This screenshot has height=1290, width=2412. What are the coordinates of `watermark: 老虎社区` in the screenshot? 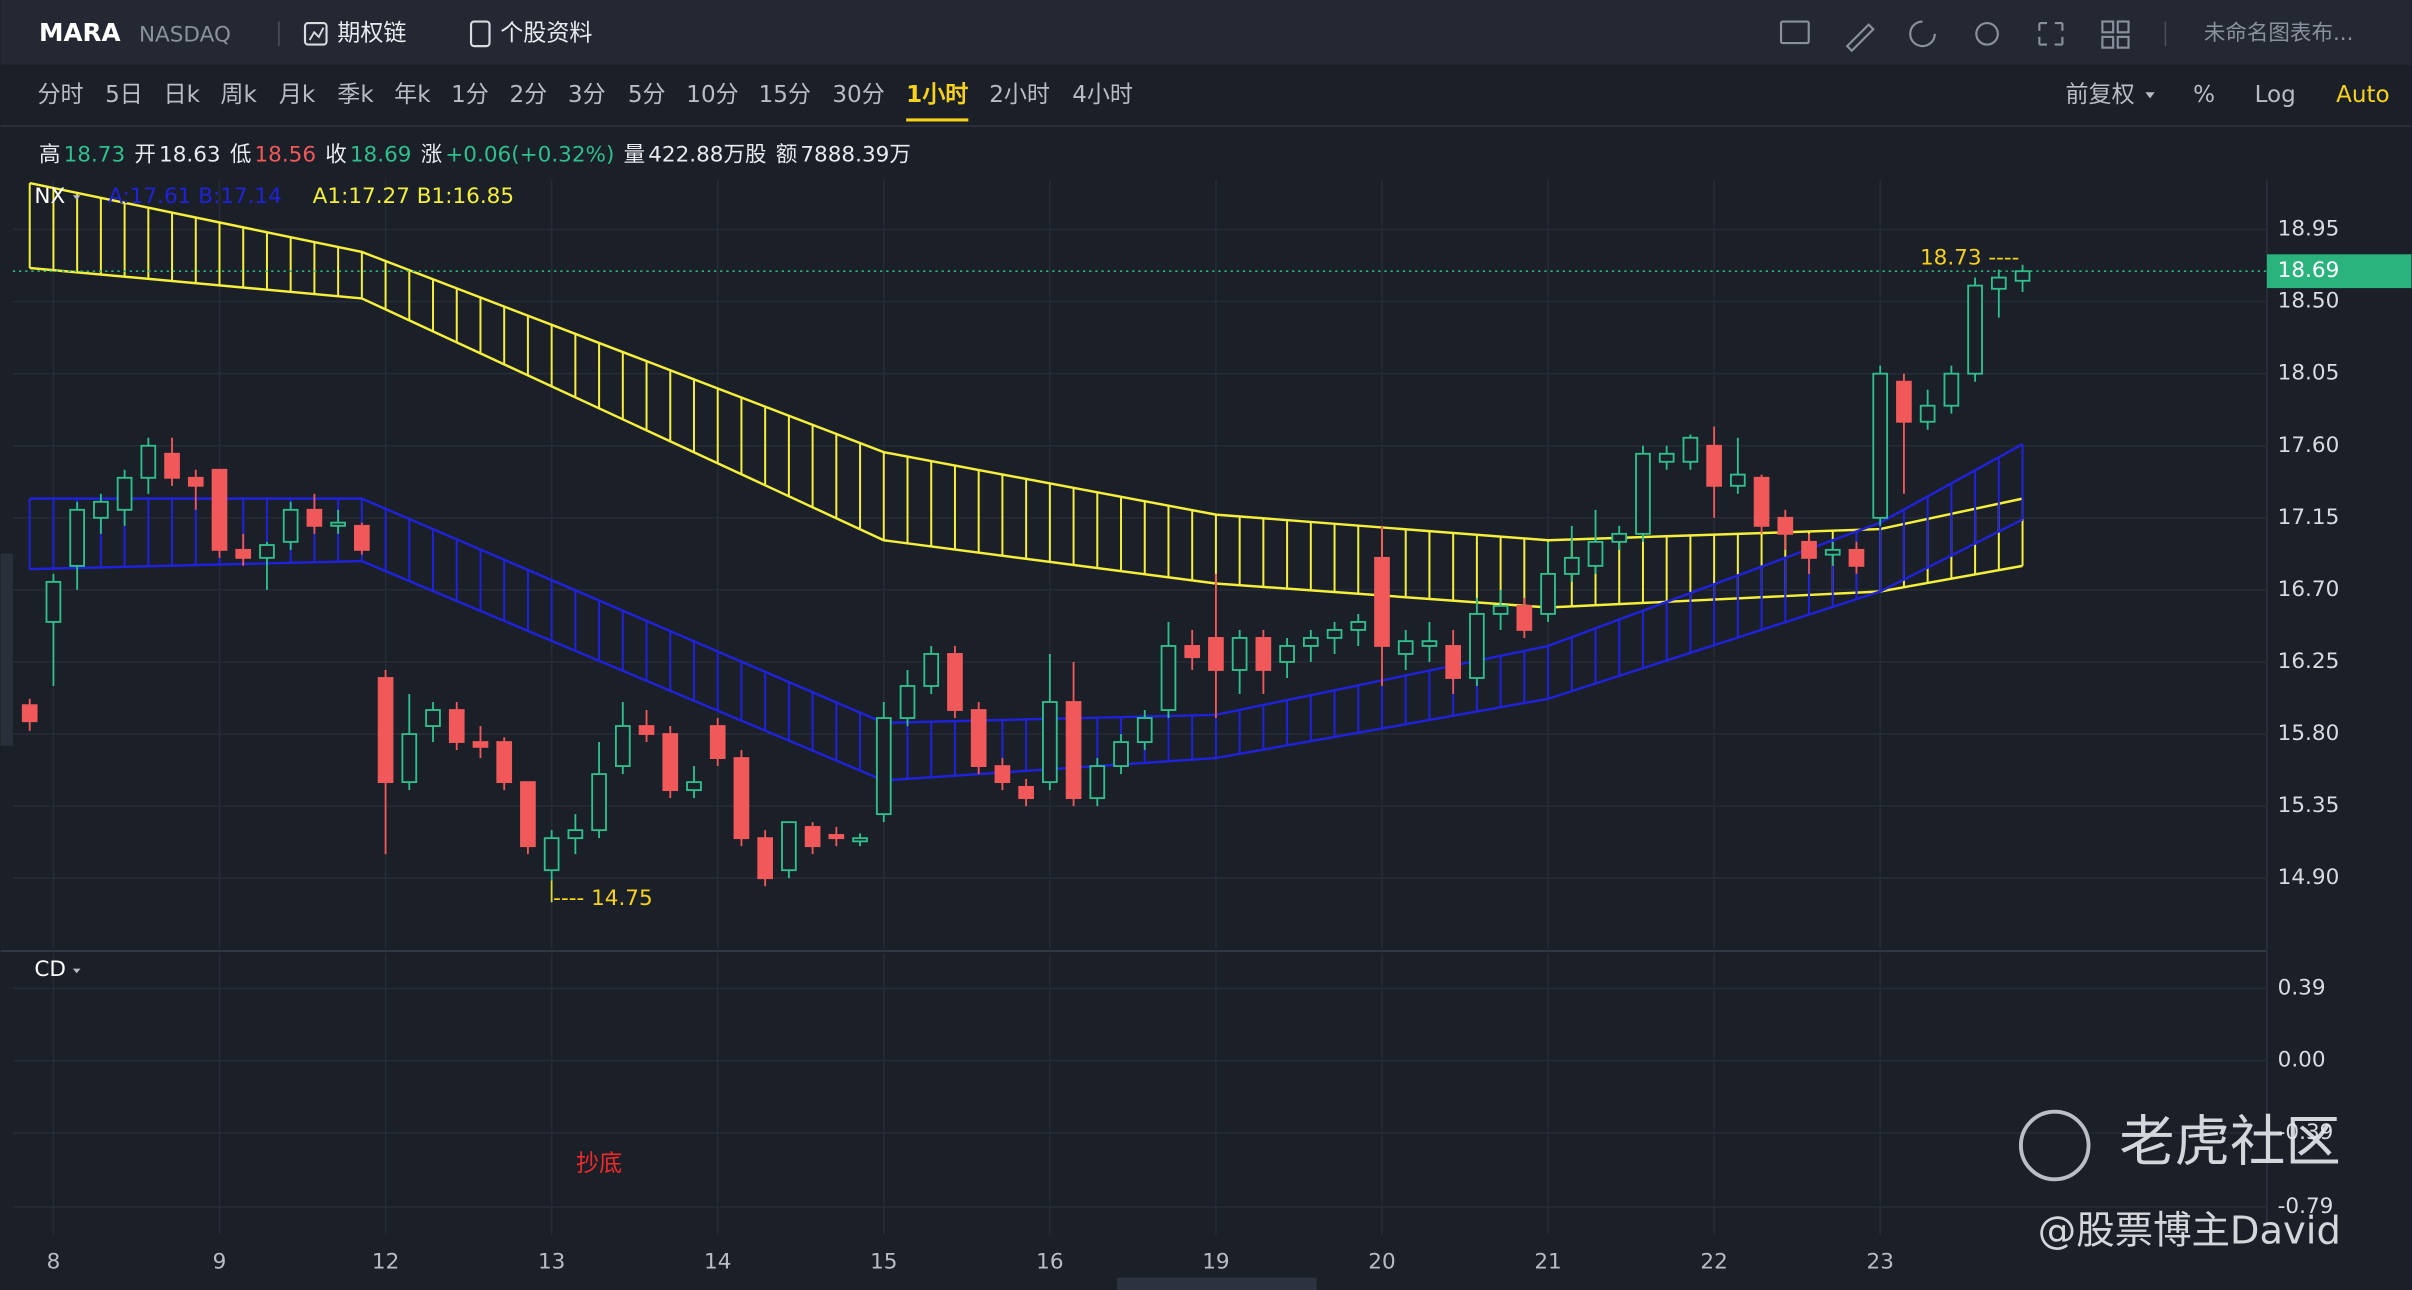 It's located at (2229, 1143).